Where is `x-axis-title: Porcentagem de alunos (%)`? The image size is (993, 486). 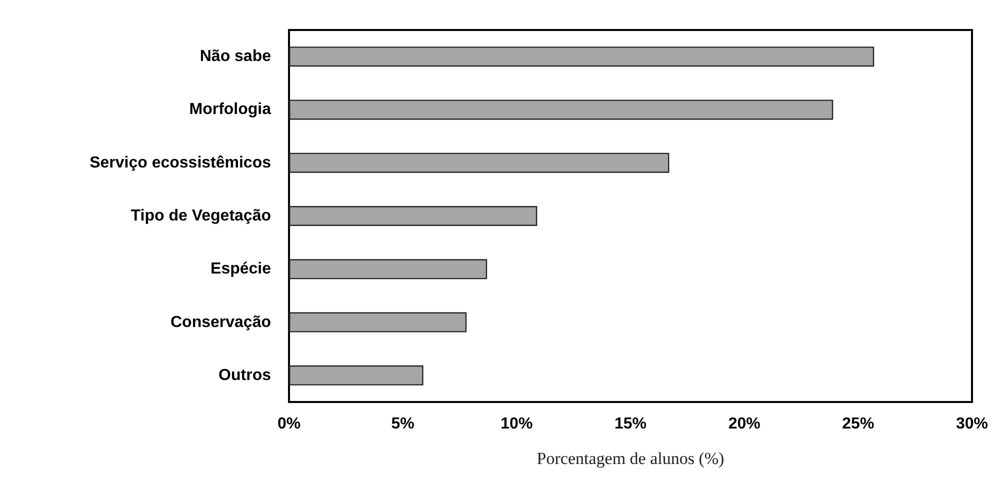
x-axis-title: Porcentagem de alunos (%) is located at coordinates (630, 458).